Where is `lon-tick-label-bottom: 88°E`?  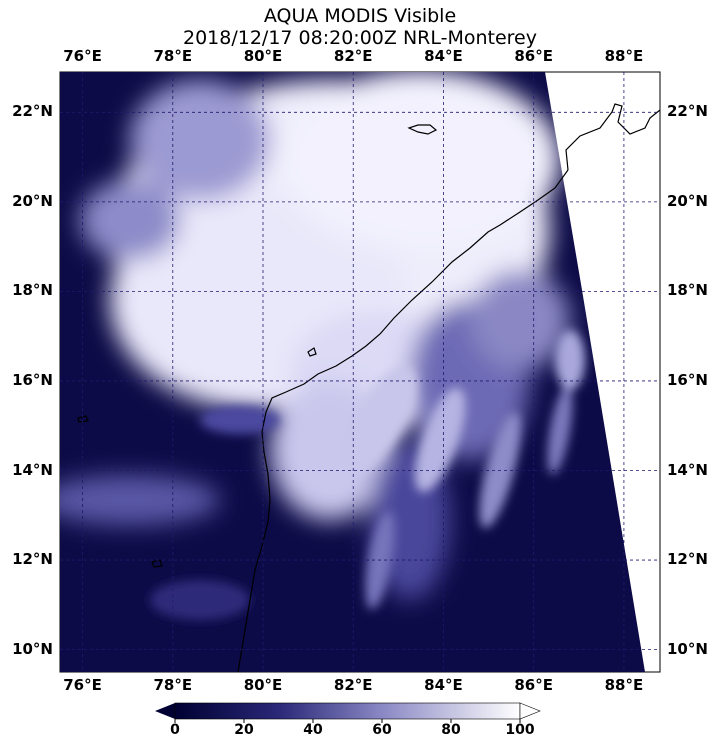 lon-tick-label-bottom: 88°E is located at coordinates (624, 685).